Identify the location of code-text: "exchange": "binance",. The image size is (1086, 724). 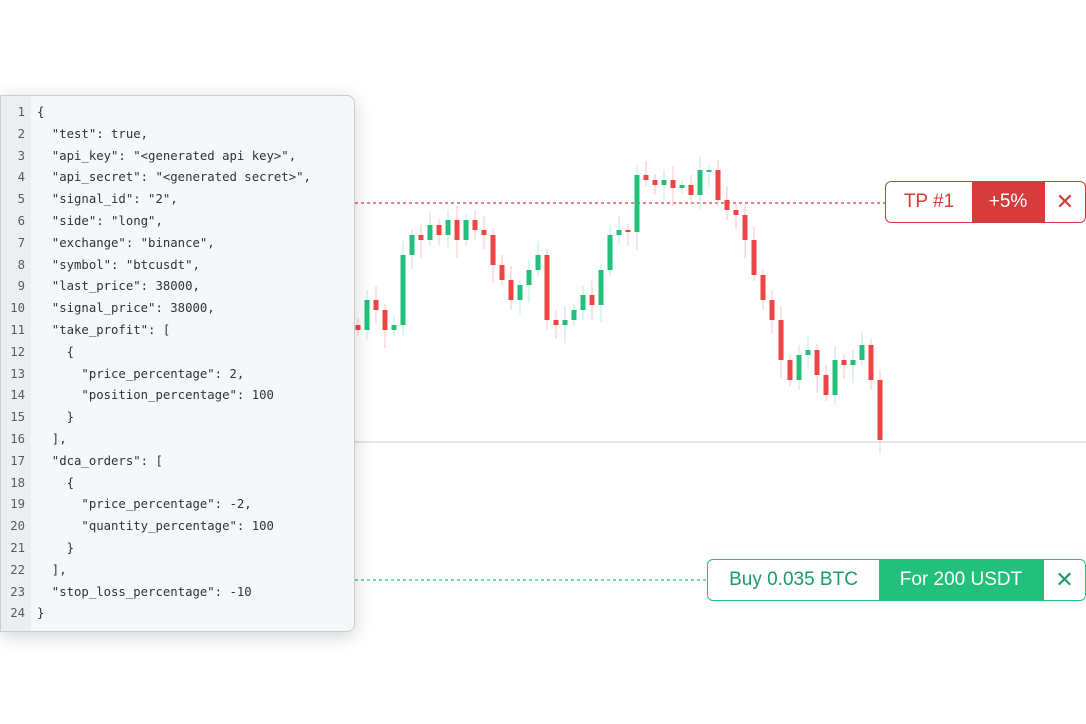
(126, 242).